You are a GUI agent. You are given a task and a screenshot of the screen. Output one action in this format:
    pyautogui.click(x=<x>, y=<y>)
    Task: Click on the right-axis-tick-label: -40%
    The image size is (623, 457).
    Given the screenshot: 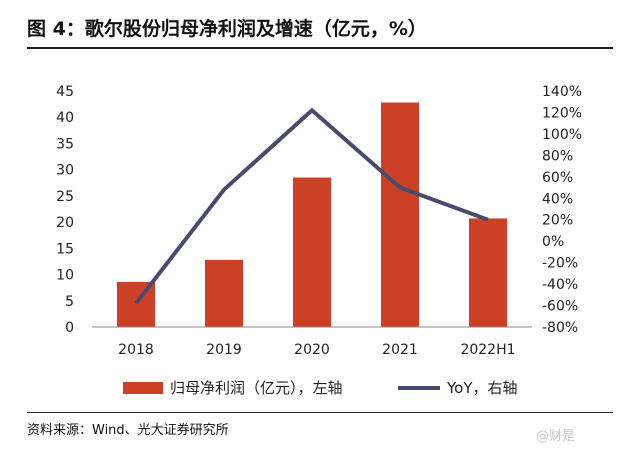 What is the action you would take?
    pyautogui.click(x=560, y=285)
    